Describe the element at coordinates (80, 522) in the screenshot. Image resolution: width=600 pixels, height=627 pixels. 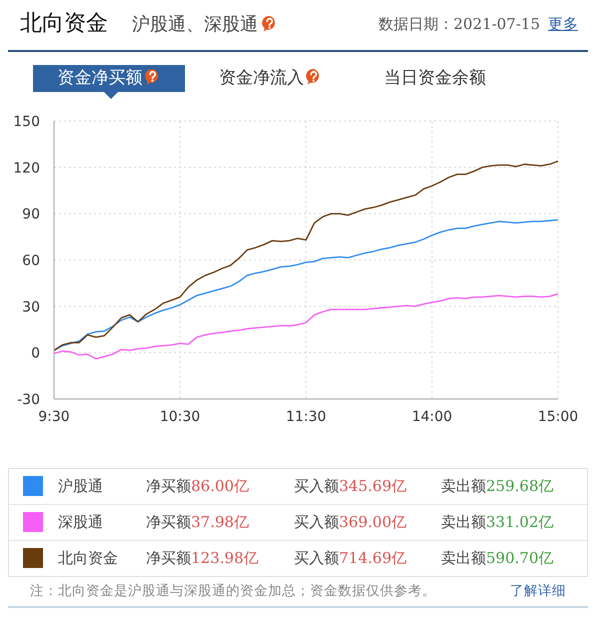
I see `legend-label: 深股通` at that location.